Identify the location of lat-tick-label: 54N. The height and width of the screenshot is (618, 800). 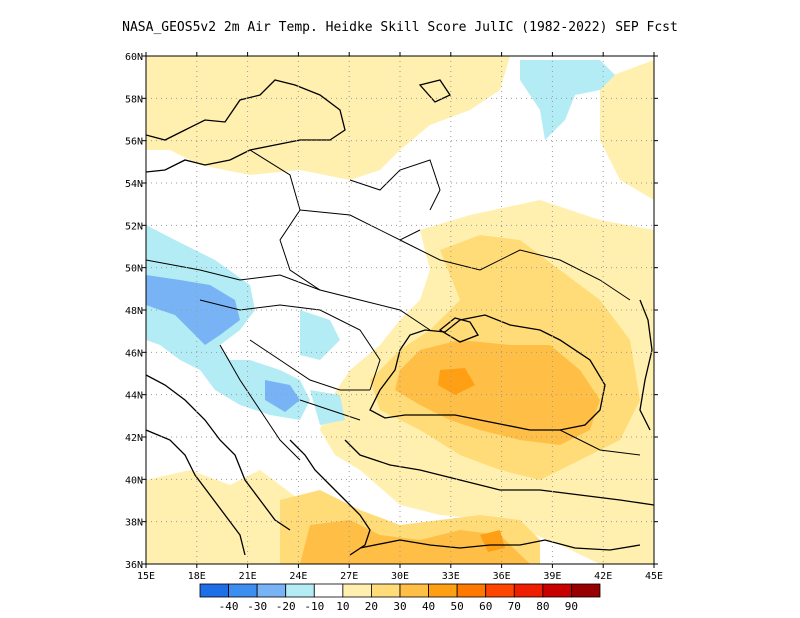
(134, 184).